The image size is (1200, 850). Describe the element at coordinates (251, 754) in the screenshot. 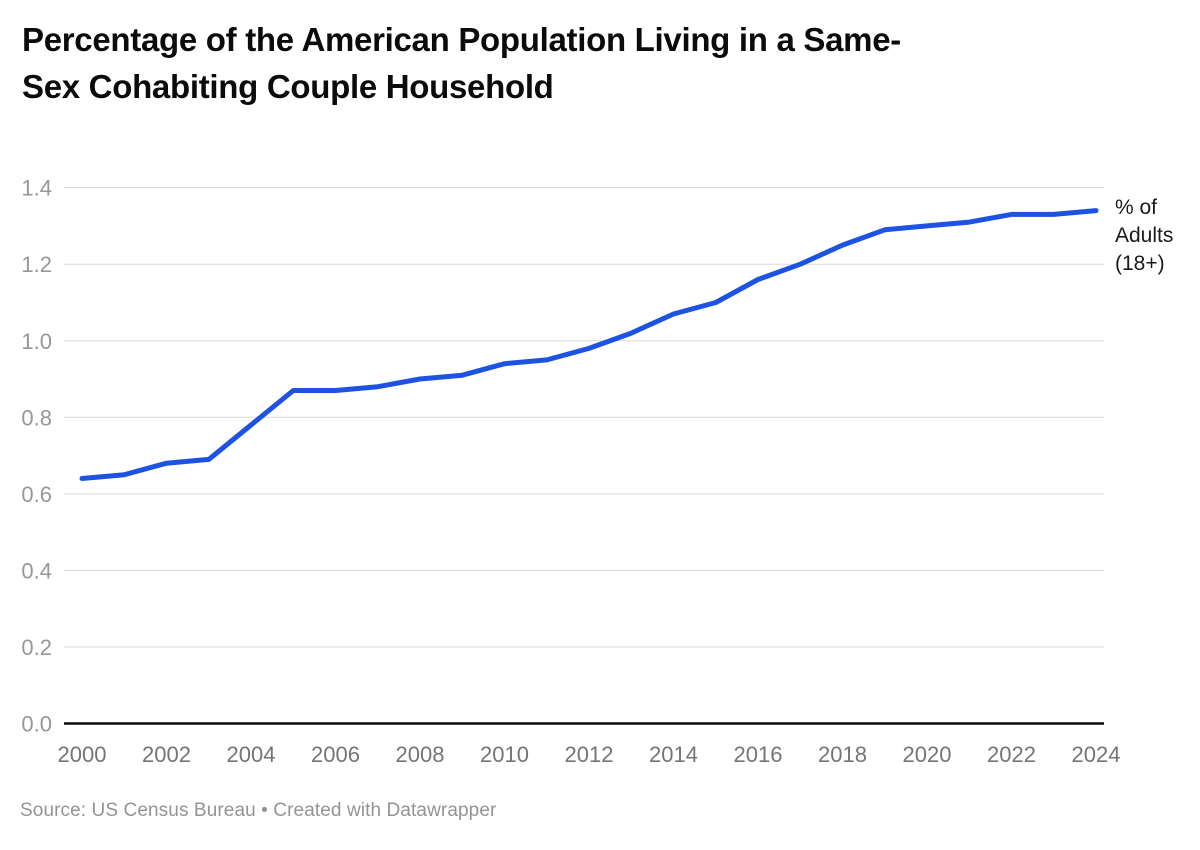

I see `x-tick-label: 2004` at that location.